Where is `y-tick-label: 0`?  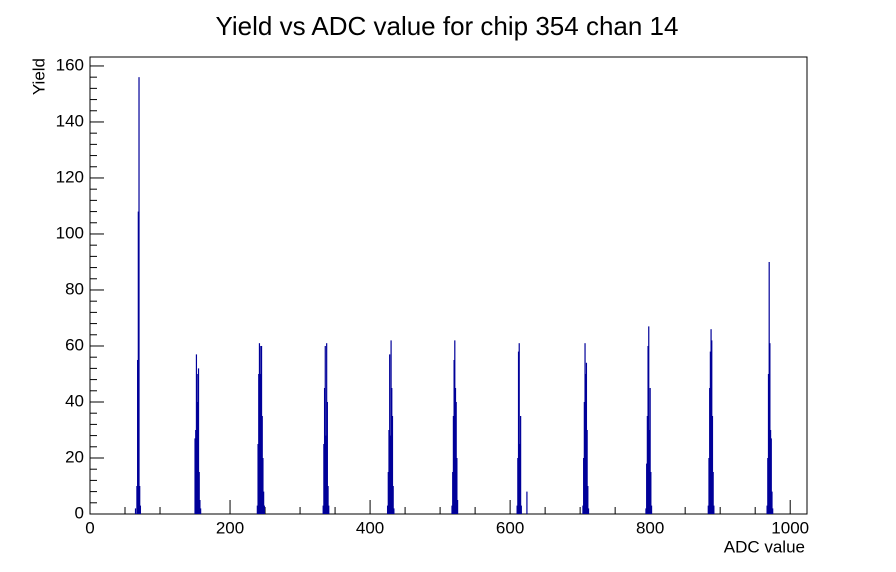 y-tick-label: 0 is located at coordinates (79, 512).